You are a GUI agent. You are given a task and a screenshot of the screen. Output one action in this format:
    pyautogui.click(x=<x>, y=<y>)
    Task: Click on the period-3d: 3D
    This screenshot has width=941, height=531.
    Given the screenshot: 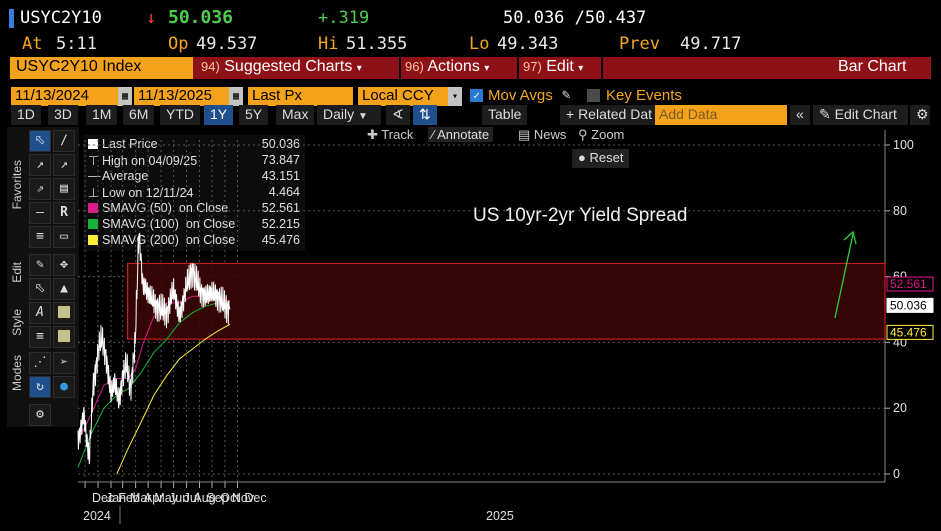 What is the action you would take?
    pyautogui.click(x=63, y=115)
    